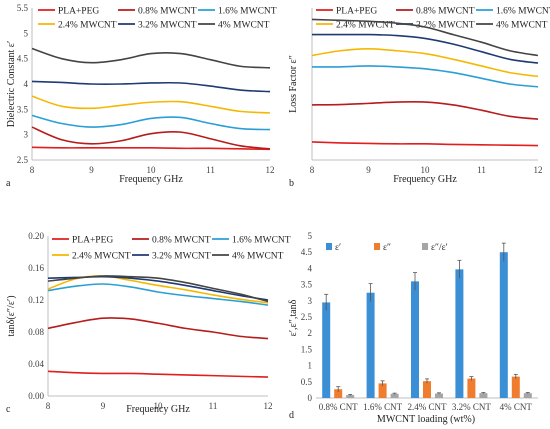  I want to click on y-axis-label: tanδ(ε″/ε′), so click(11, 315).